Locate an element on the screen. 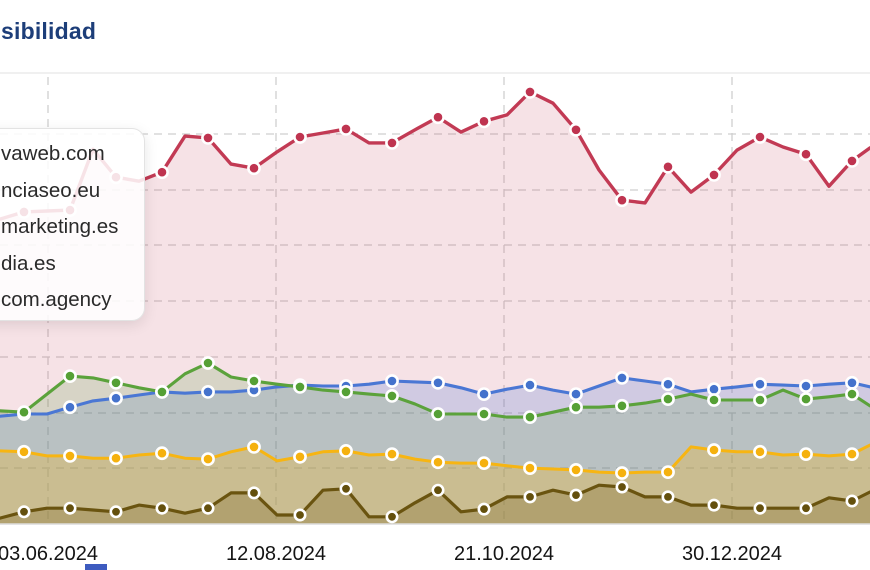  x-axis-label: 21.10.2024 is located at coordinates (504, 554).